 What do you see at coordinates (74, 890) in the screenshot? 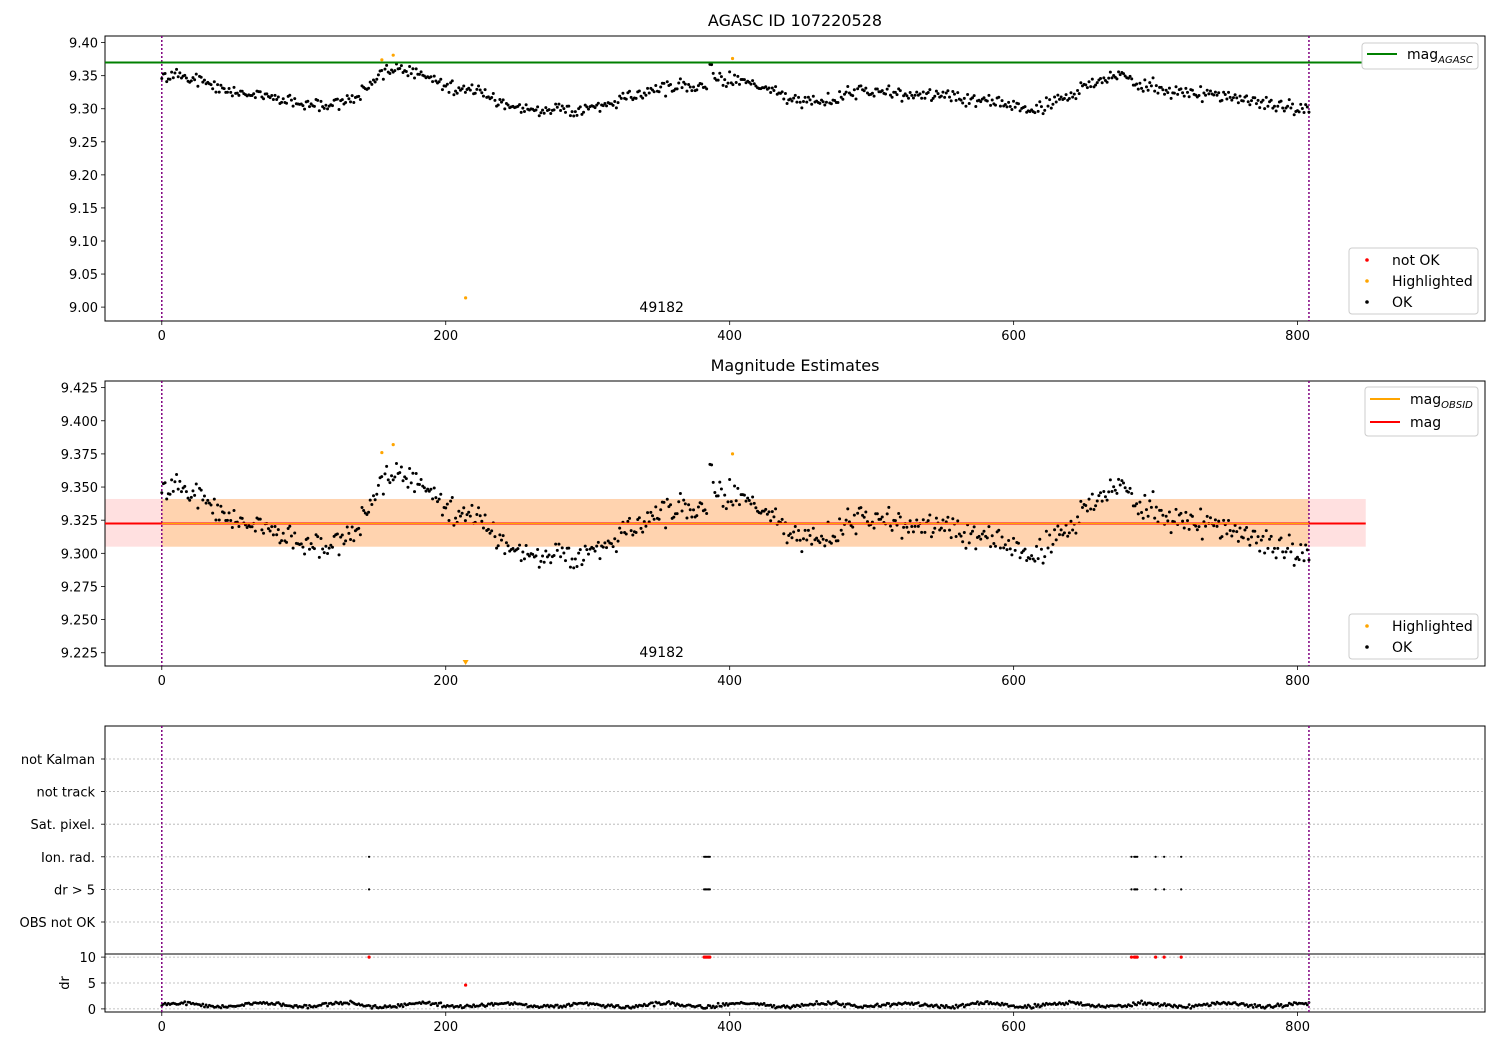
I see `flags-row-label: dr > 5` at bounding box center [74, 890].